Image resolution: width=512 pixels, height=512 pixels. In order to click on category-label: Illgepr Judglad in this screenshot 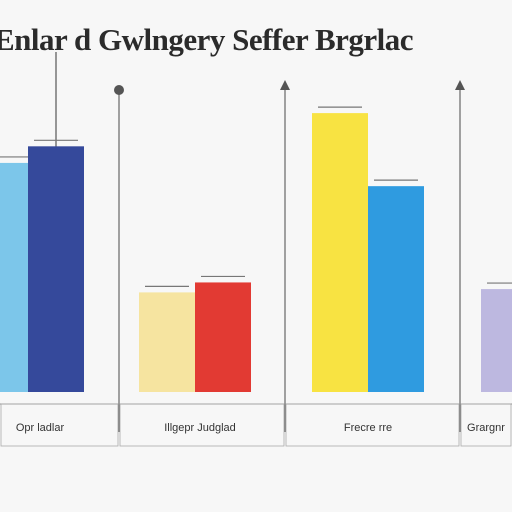, I will do `click(200, 428)`.